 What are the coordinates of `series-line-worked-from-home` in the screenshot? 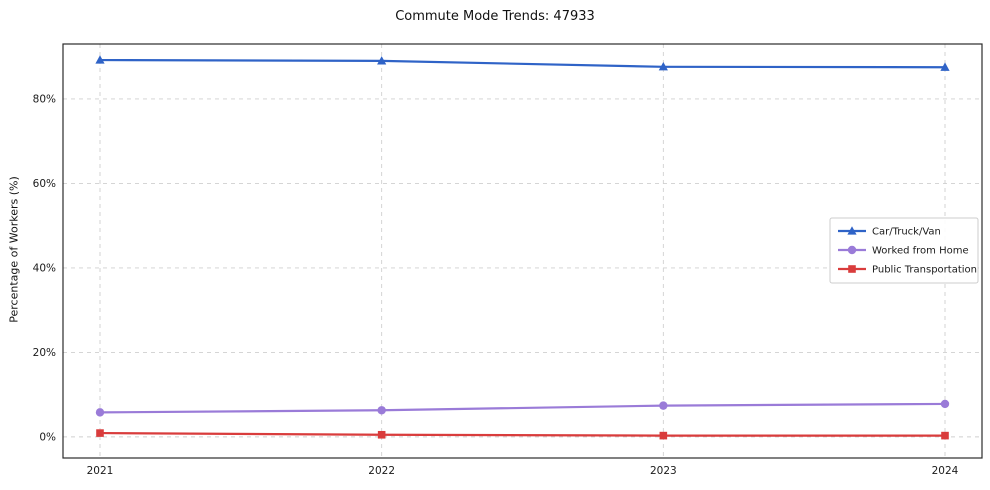 It's located at (522, 408).